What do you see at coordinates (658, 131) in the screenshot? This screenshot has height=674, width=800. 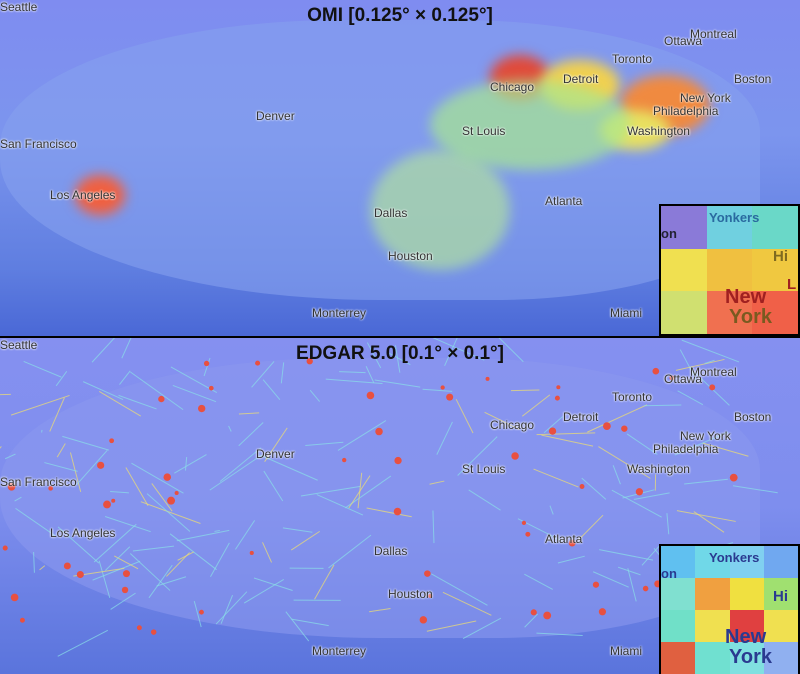 I see `city-label: Washington` at bounding box center [658, 131].